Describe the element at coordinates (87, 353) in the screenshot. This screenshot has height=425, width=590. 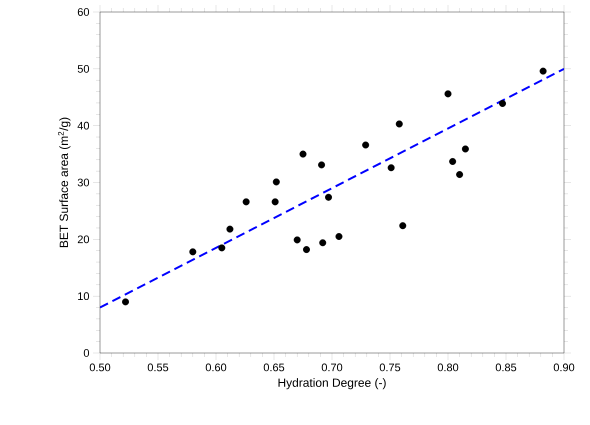
I see `y-tick-label: 0` at that location.